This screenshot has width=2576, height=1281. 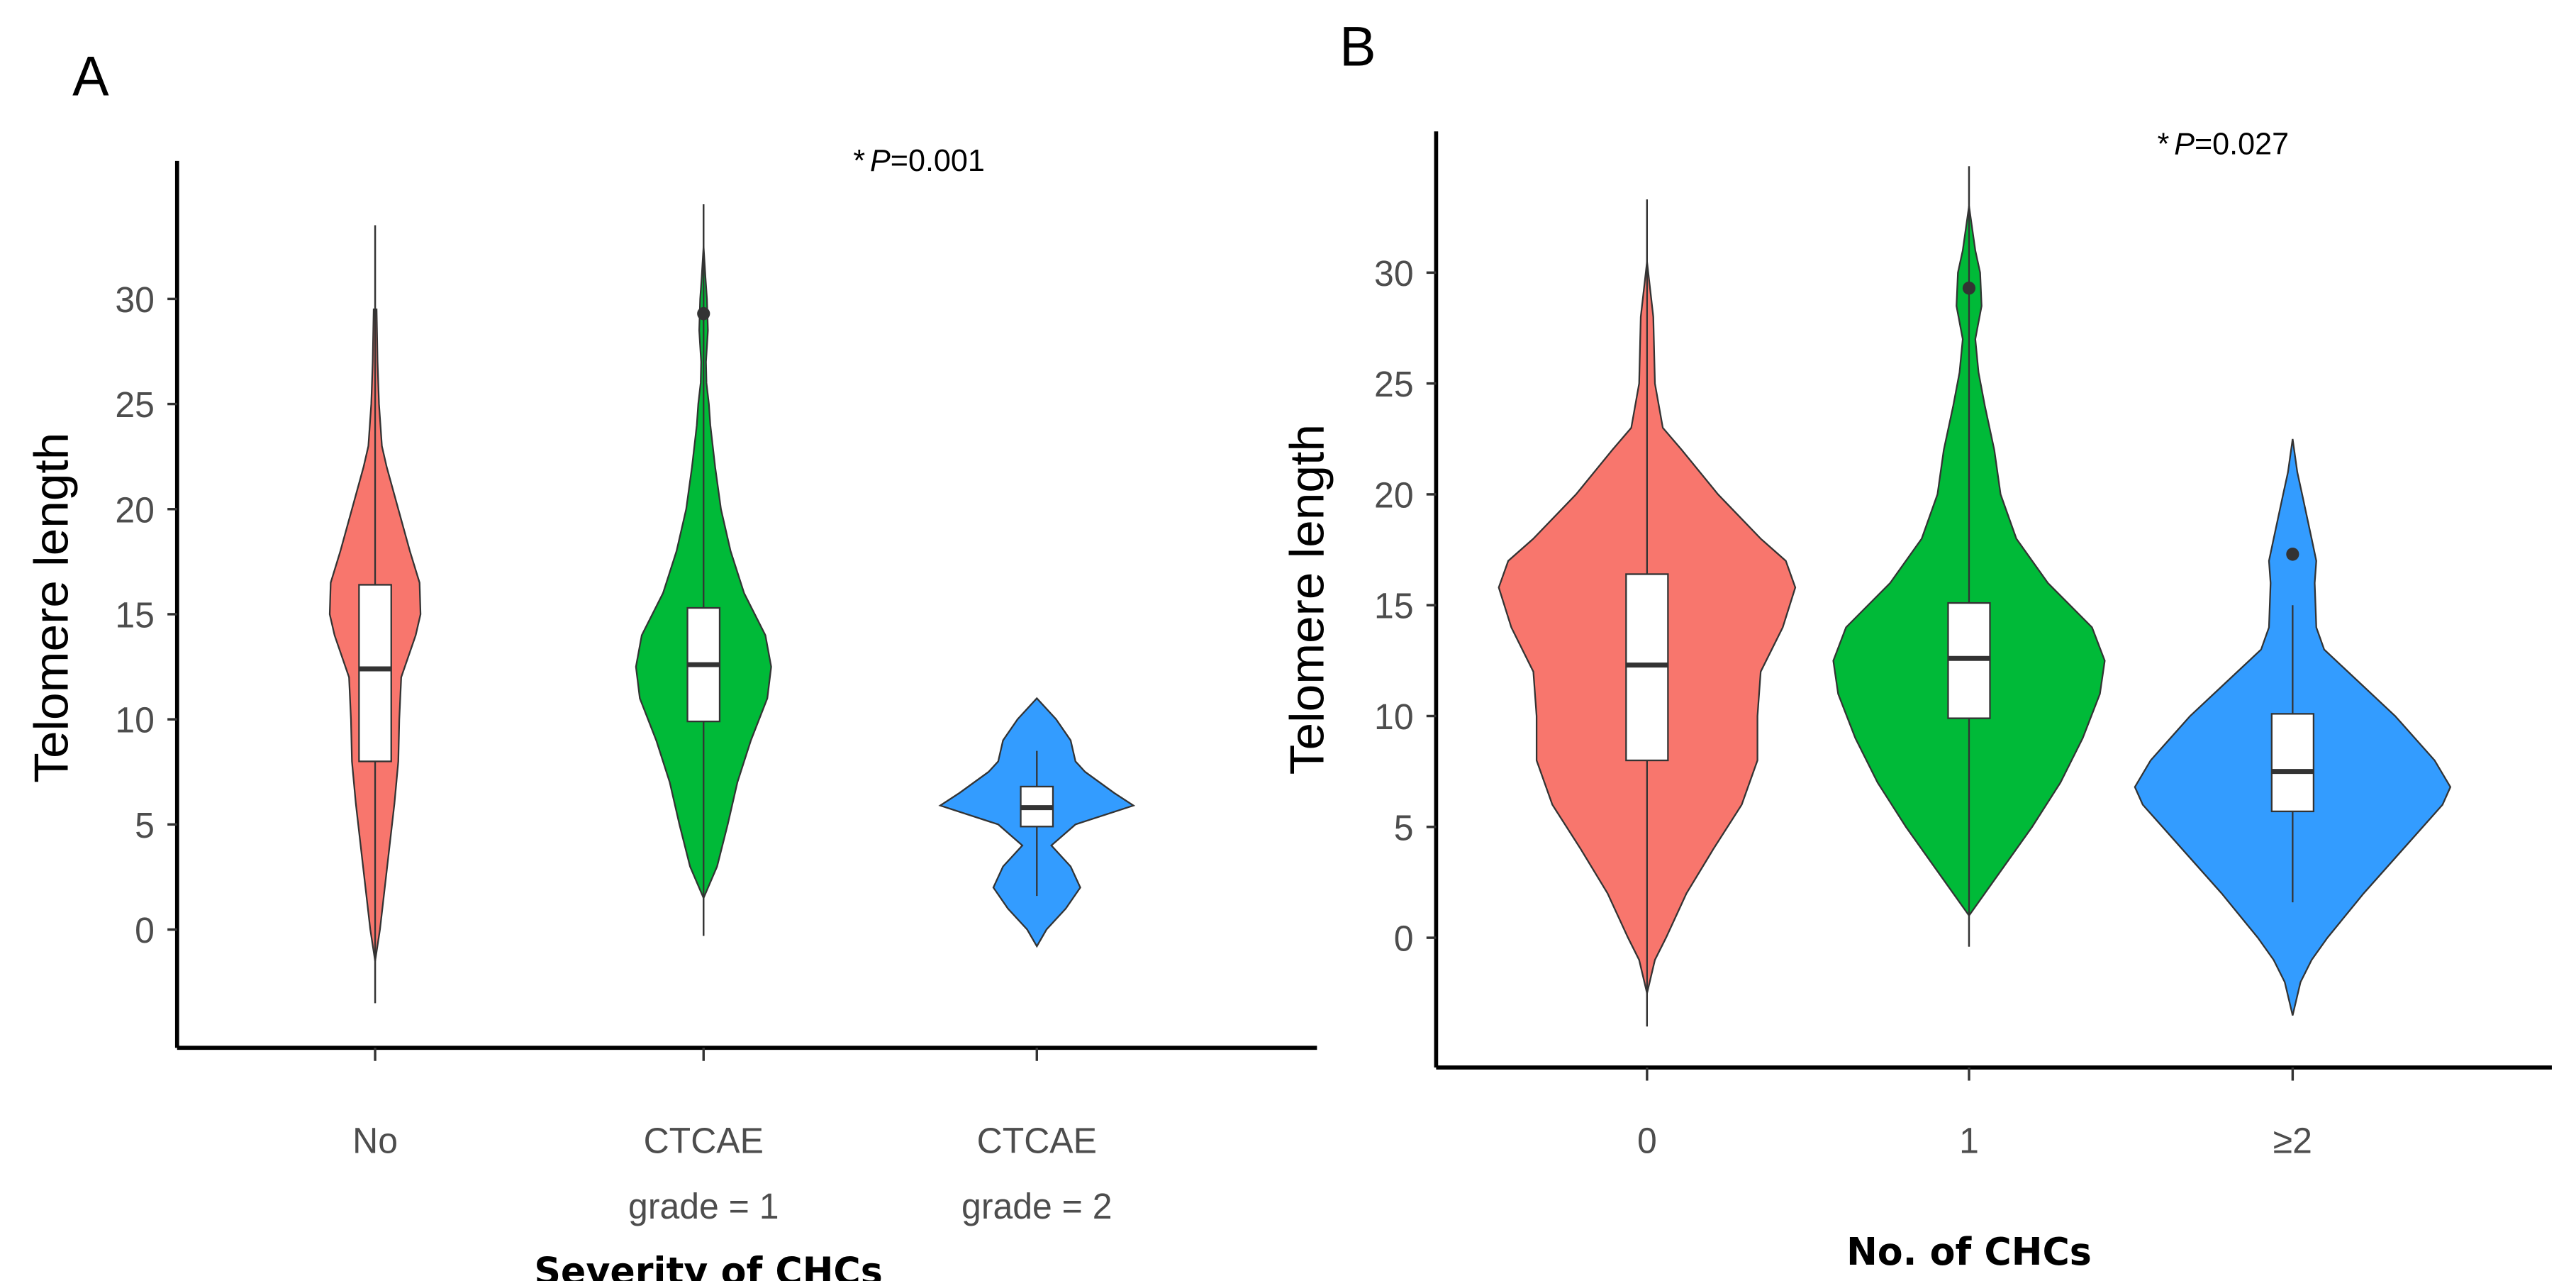 I want to click on x-tick-label: ≥2, so click(x=2292, y=1140).